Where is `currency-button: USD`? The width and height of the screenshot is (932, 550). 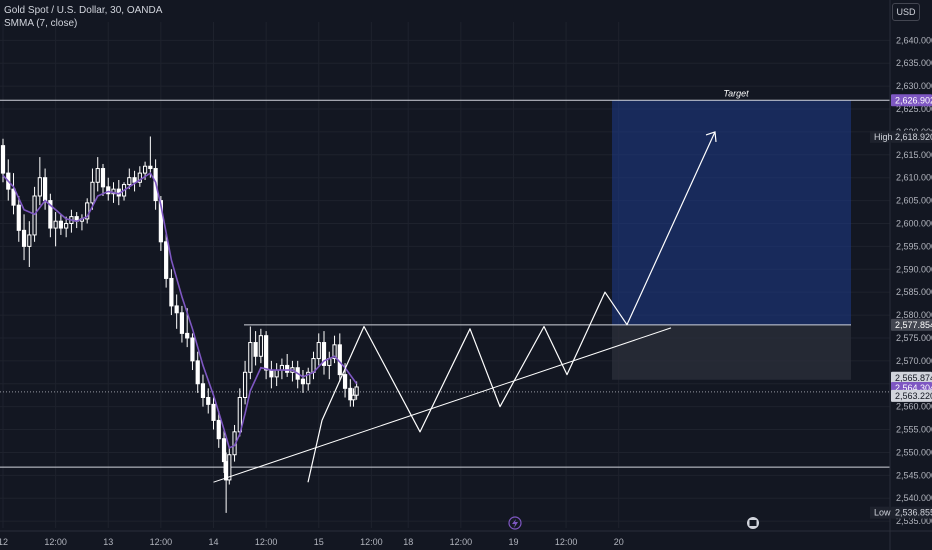
currency-button: USD is located at coordinates (906, 12).